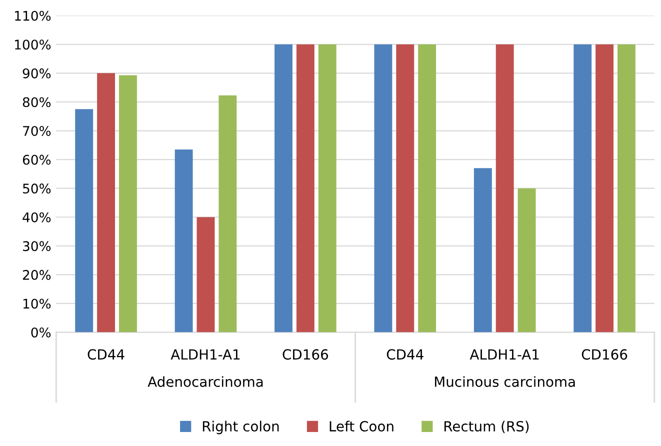 The height and width of the screenshot is (446, 661). I want to click on y-tick-label: 10%, so click(37, 303).